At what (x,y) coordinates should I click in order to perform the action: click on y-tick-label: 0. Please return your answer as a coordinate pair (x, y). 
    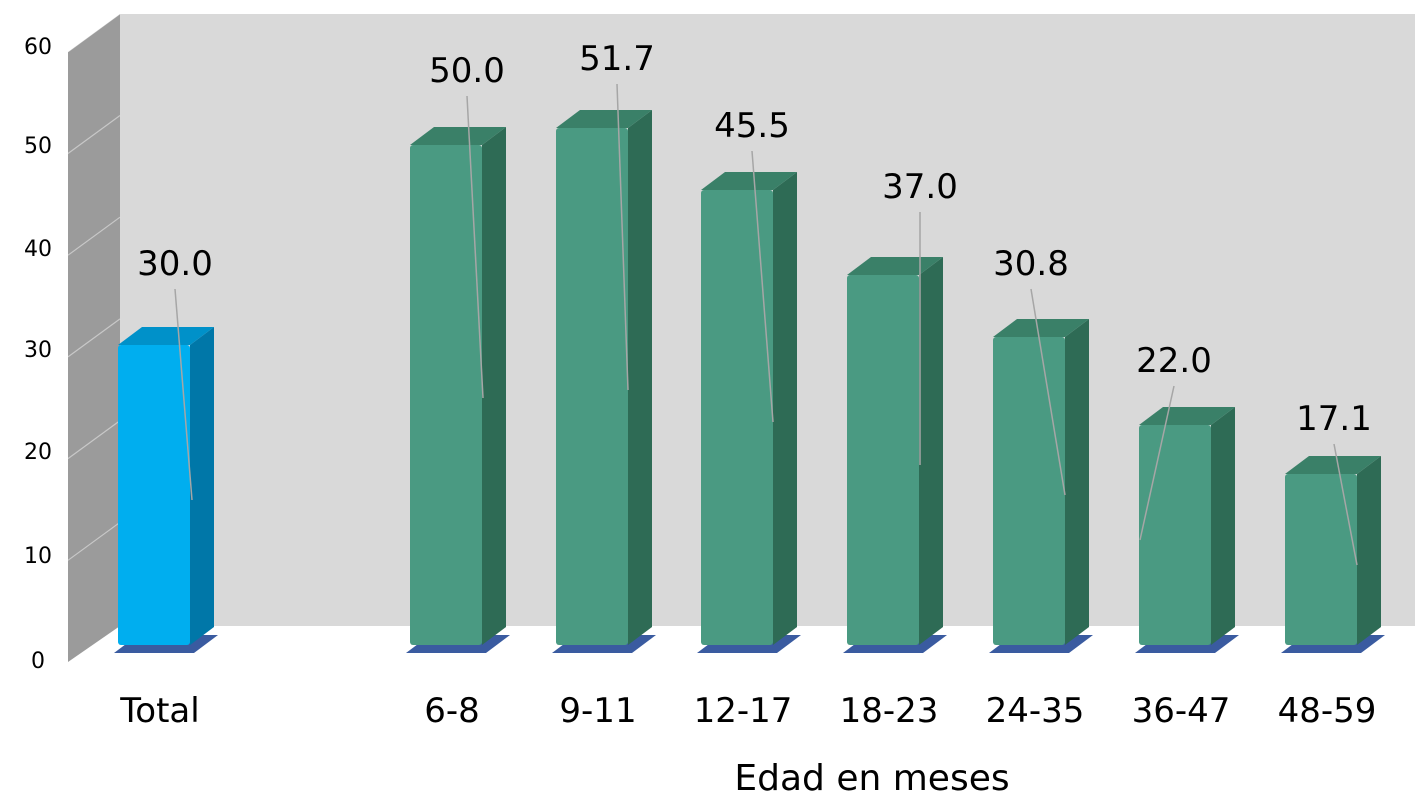
    Looking at the image, I should click on (38, 661).